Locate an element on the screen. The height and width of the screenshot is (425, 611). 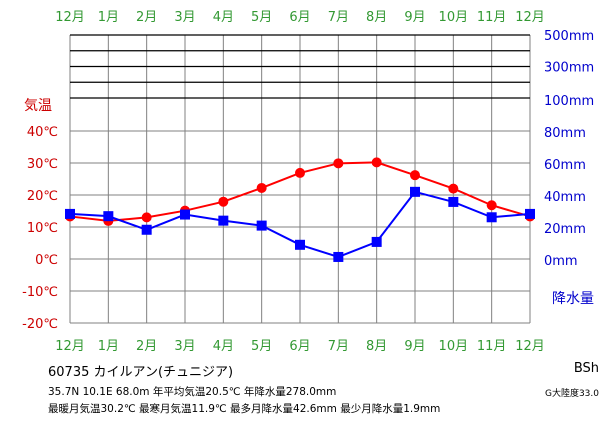
temp-tick-label: -20℃ is located at coordinates (40, 324).